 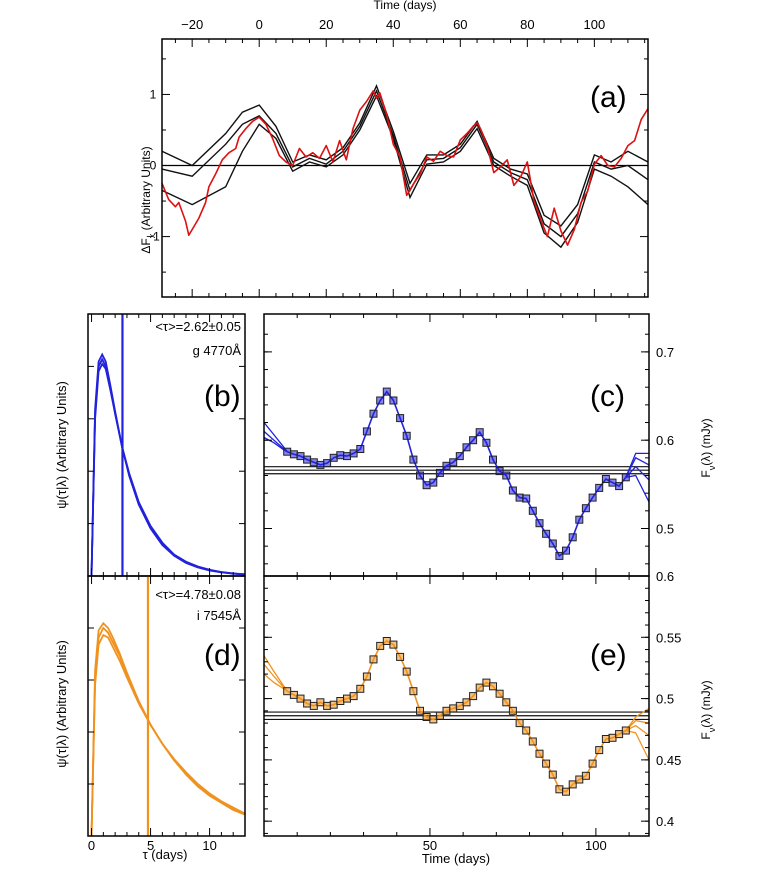 What do you see at coordinates (665, 528) in the screenshot?
I see `y-tick-label: 0.5` at bounding box center [665, 528].